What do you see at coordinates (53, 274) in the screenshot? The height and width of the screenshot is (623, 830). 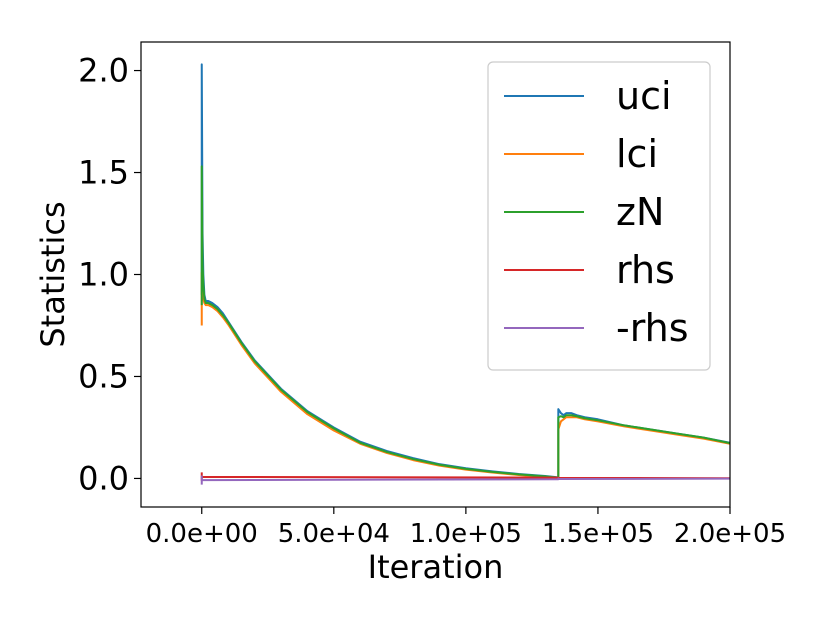 I see `y-axis-label: Statistics` at bounding box center [53, 274].